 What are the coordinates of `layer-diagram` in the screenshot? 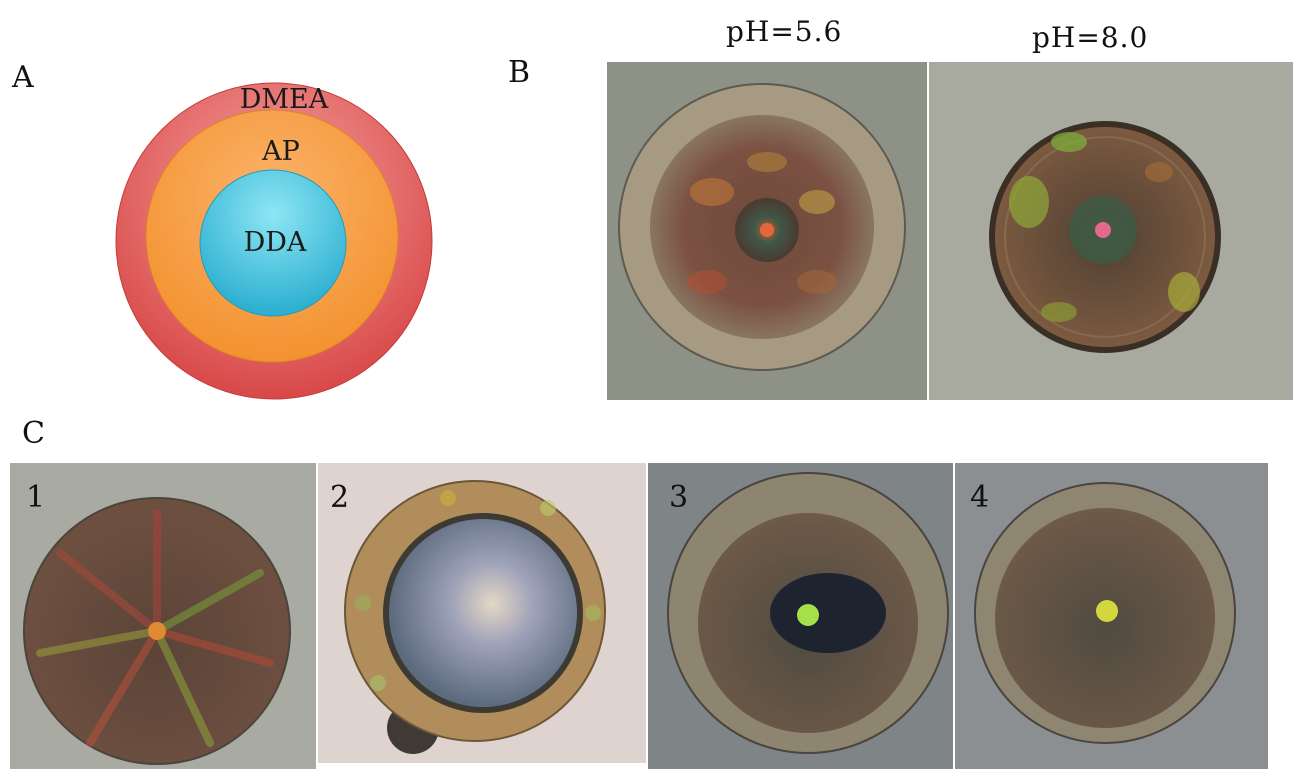 It's located at (274, 240).